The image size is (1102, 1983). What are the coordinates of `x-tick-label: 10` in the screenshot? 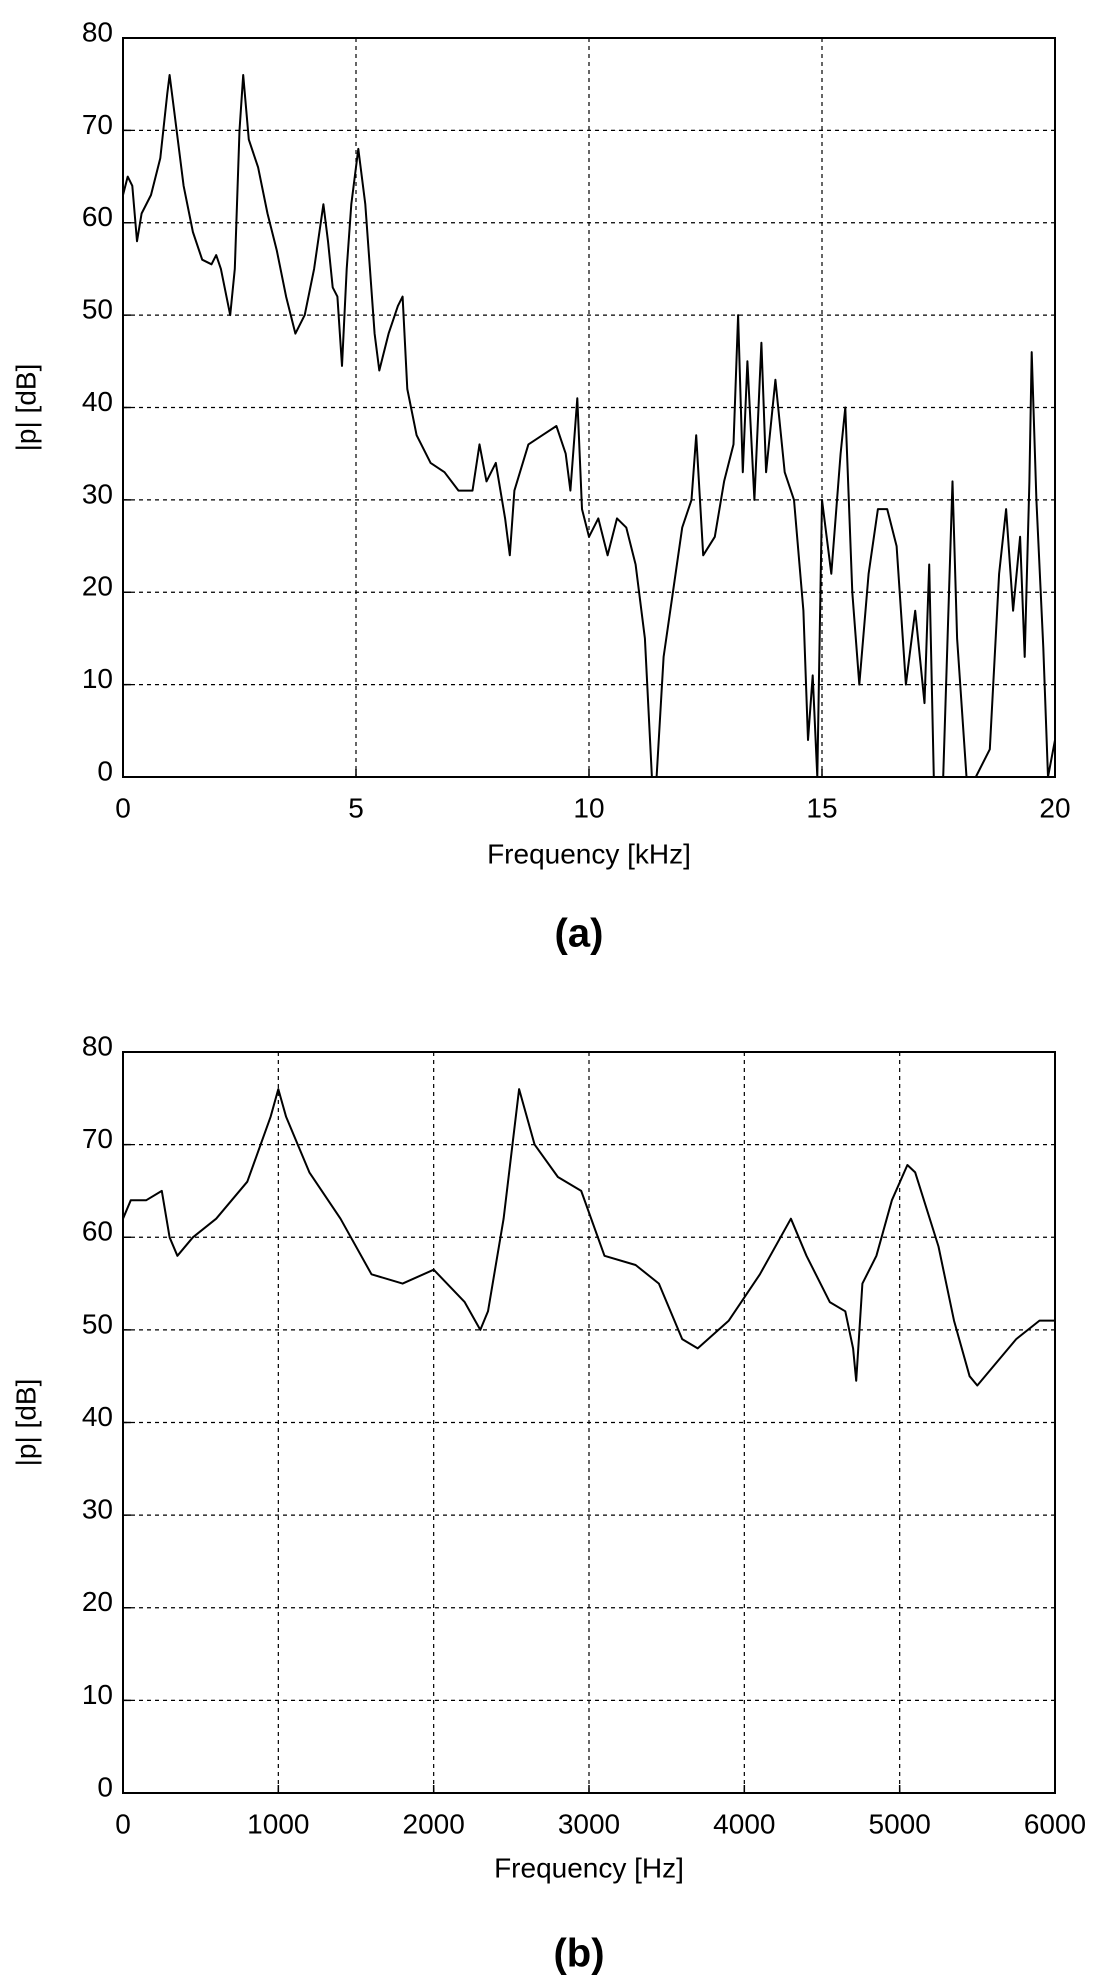 It's located at (588, 807).